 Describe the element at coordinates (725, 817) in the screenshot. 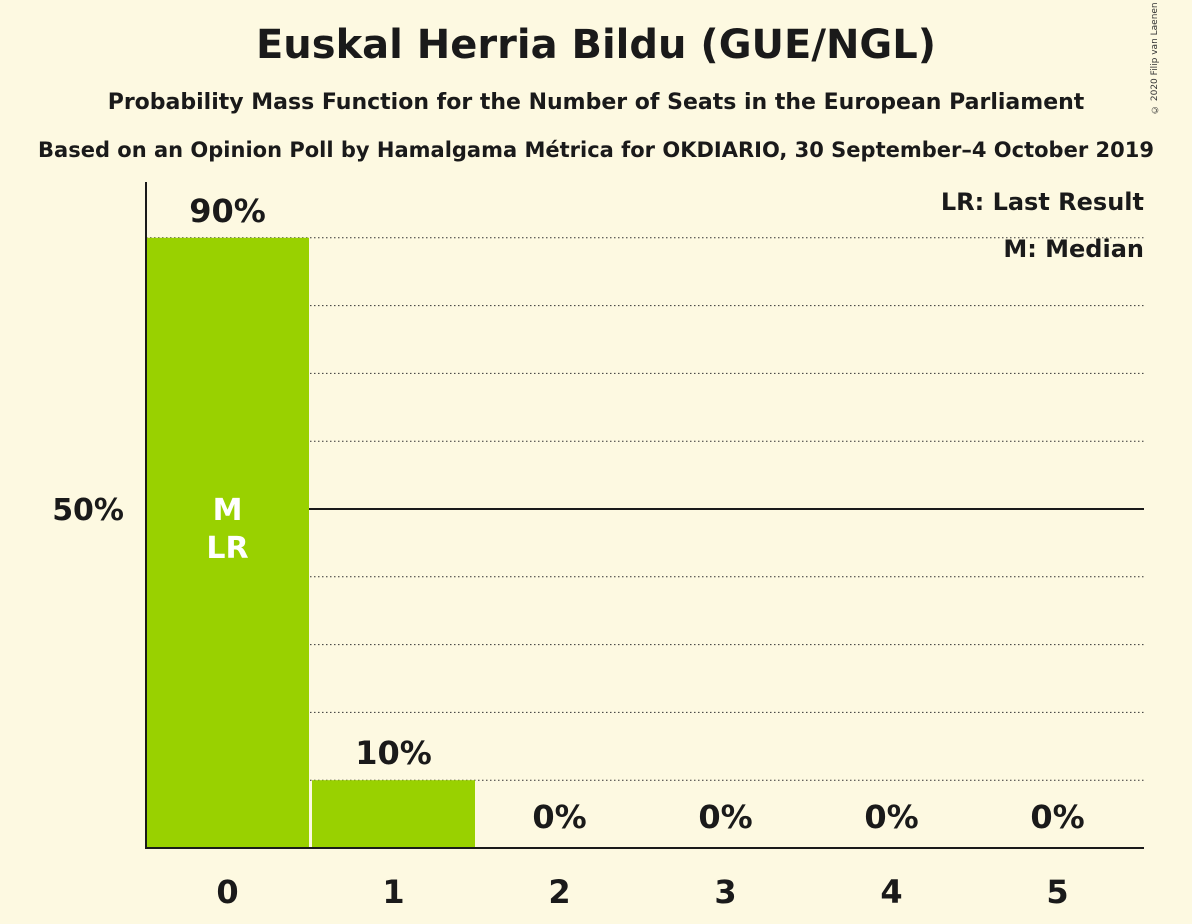

I see `value-label-3: 0%` at that location.